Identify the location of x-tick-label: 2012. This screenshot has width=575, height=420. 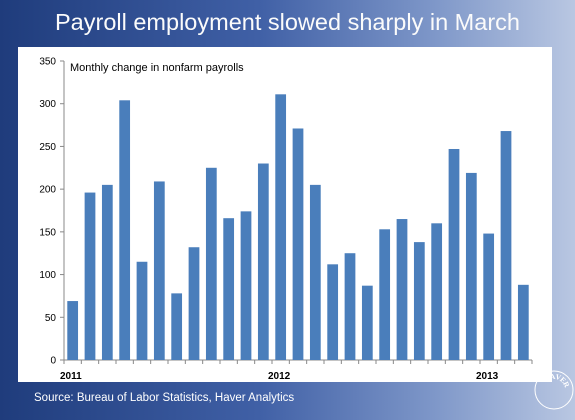
(279, 376).